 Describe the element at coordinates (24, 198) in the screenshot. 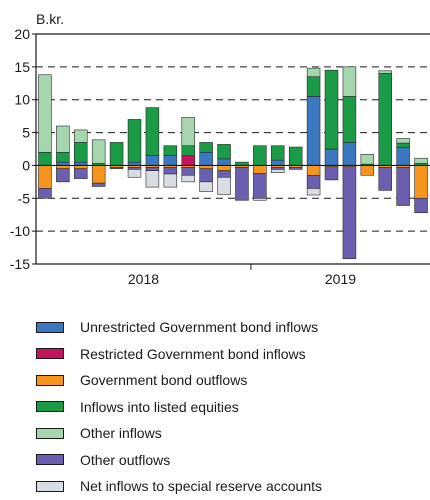

I see `y-tick-label: -5` at that location.